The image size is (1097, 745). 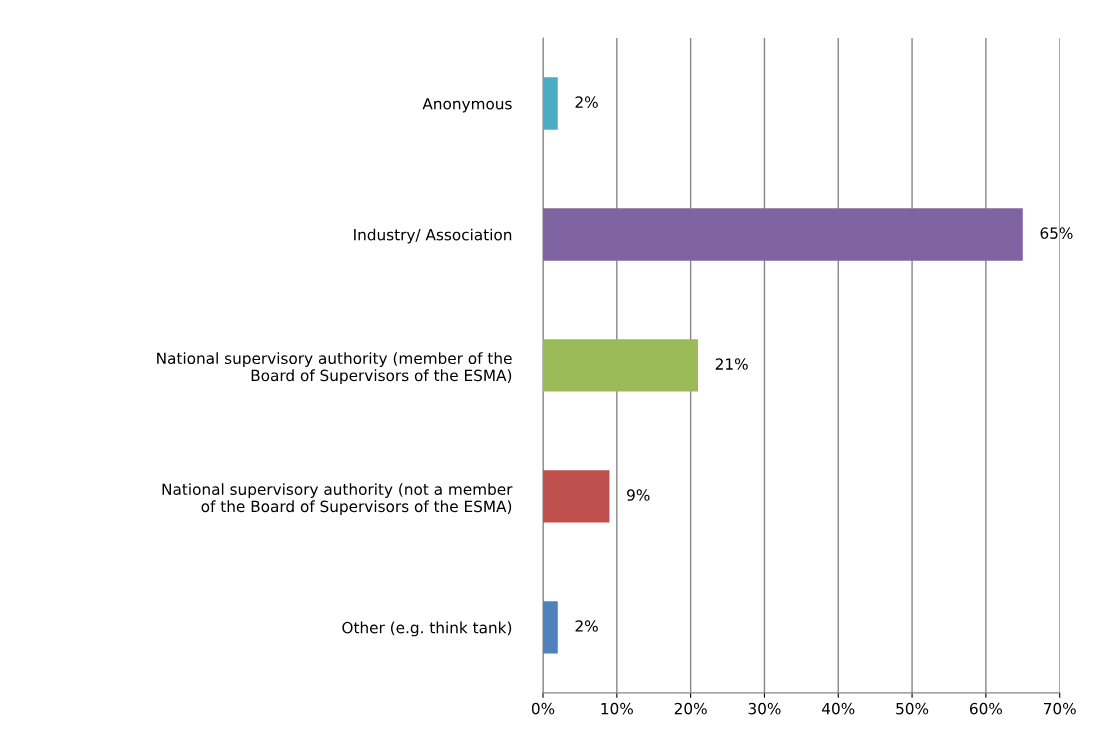 I want to click on data-label: 21%, so click(x=731, y=364).